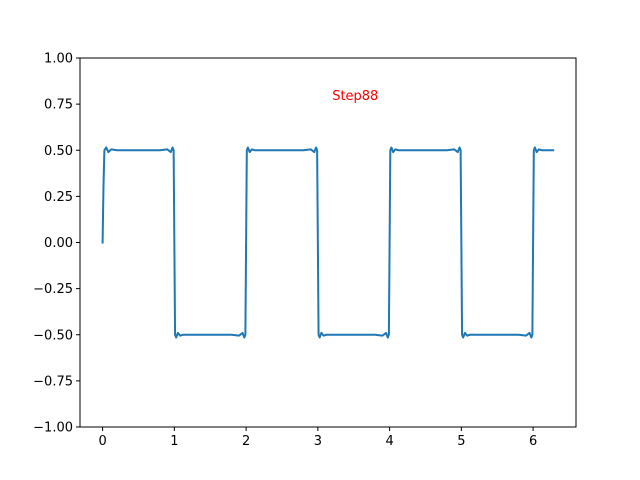 The image size is (640, 480). I want to click on x-tick-label: 0, so click(102, 441).